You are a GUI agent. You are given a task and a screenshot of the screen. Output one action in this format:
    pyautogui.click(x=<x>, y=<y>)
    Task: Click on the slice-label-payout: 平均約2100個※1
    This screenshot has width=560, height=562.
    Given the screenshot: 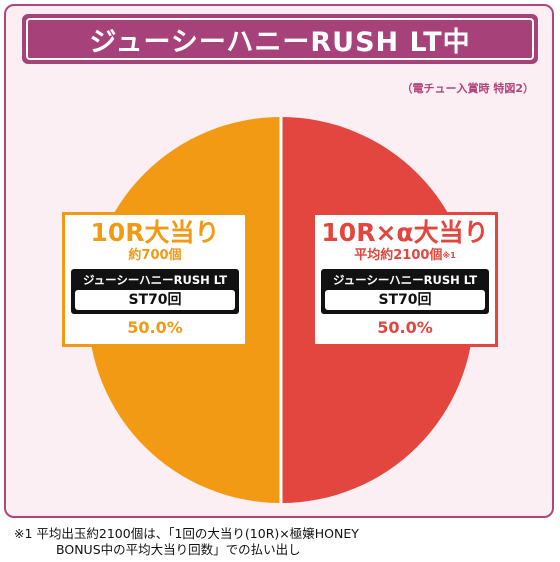 What is the action you would take?
    pyautogui.click(x=405, y=256)
    